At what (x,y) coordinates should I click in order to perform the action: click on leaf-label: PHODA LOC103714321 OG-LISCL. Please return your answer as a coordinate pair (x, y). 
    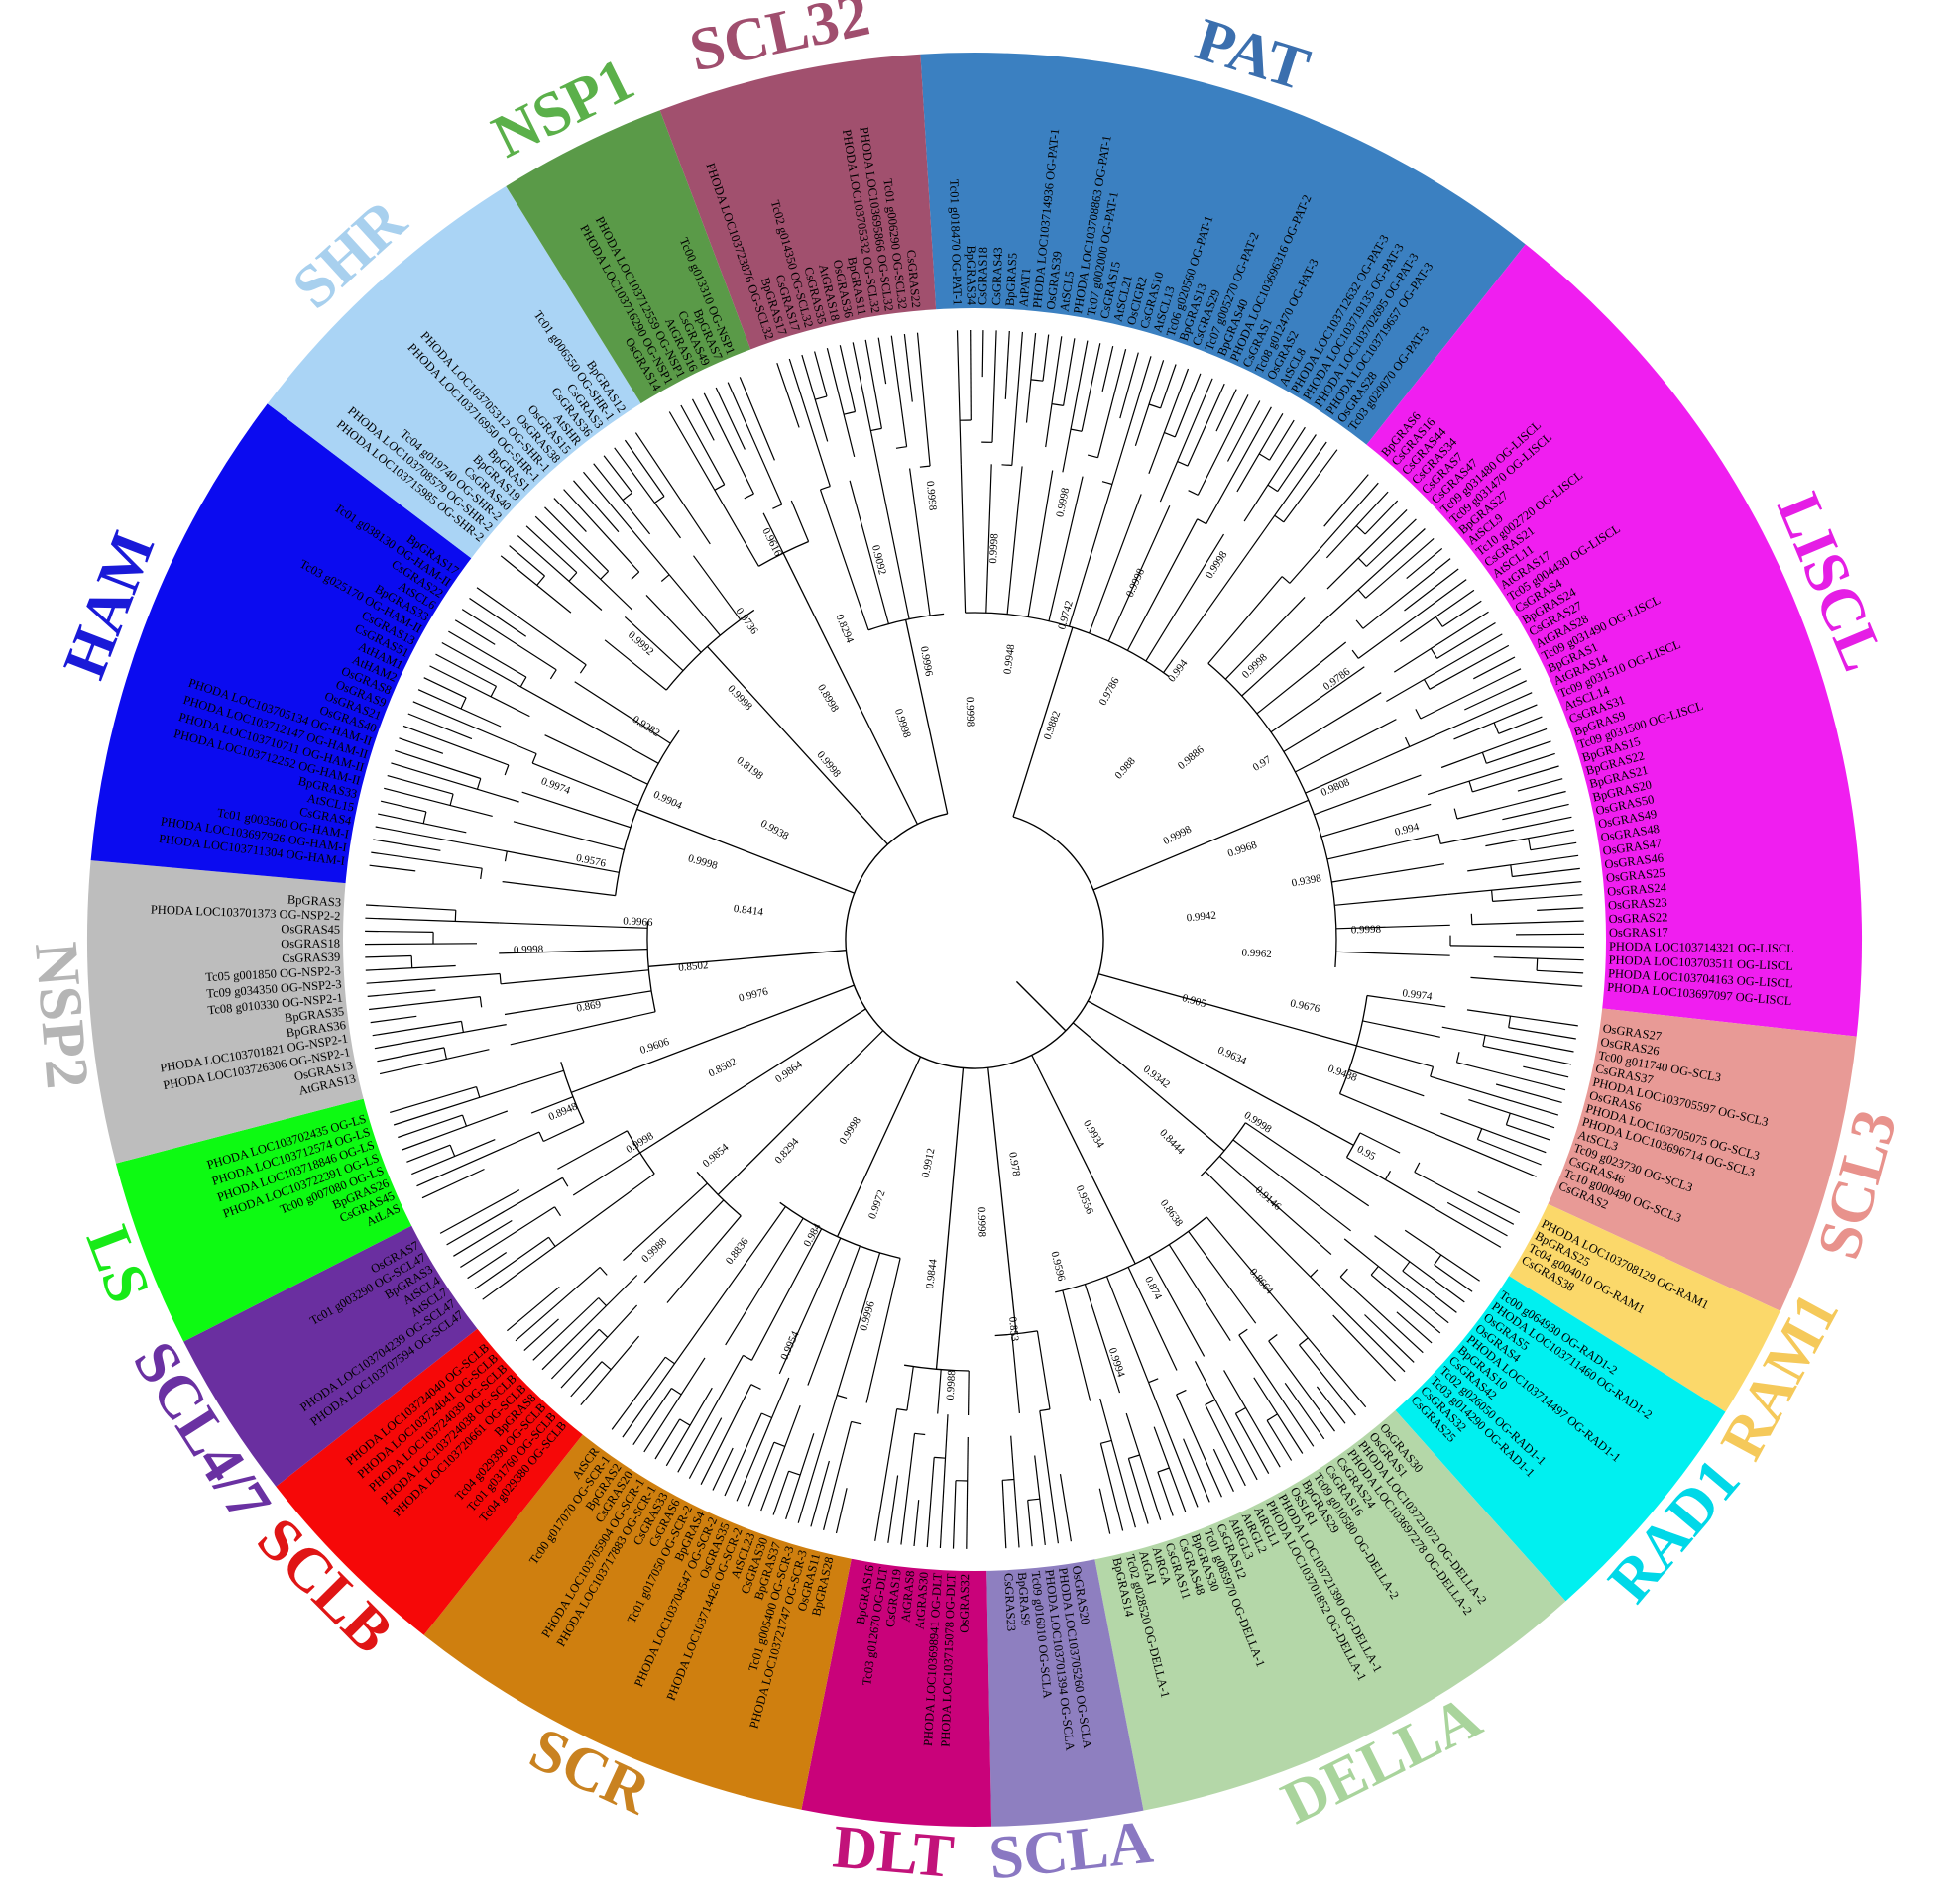
    Looking at the image, I should click on (1701, 947).